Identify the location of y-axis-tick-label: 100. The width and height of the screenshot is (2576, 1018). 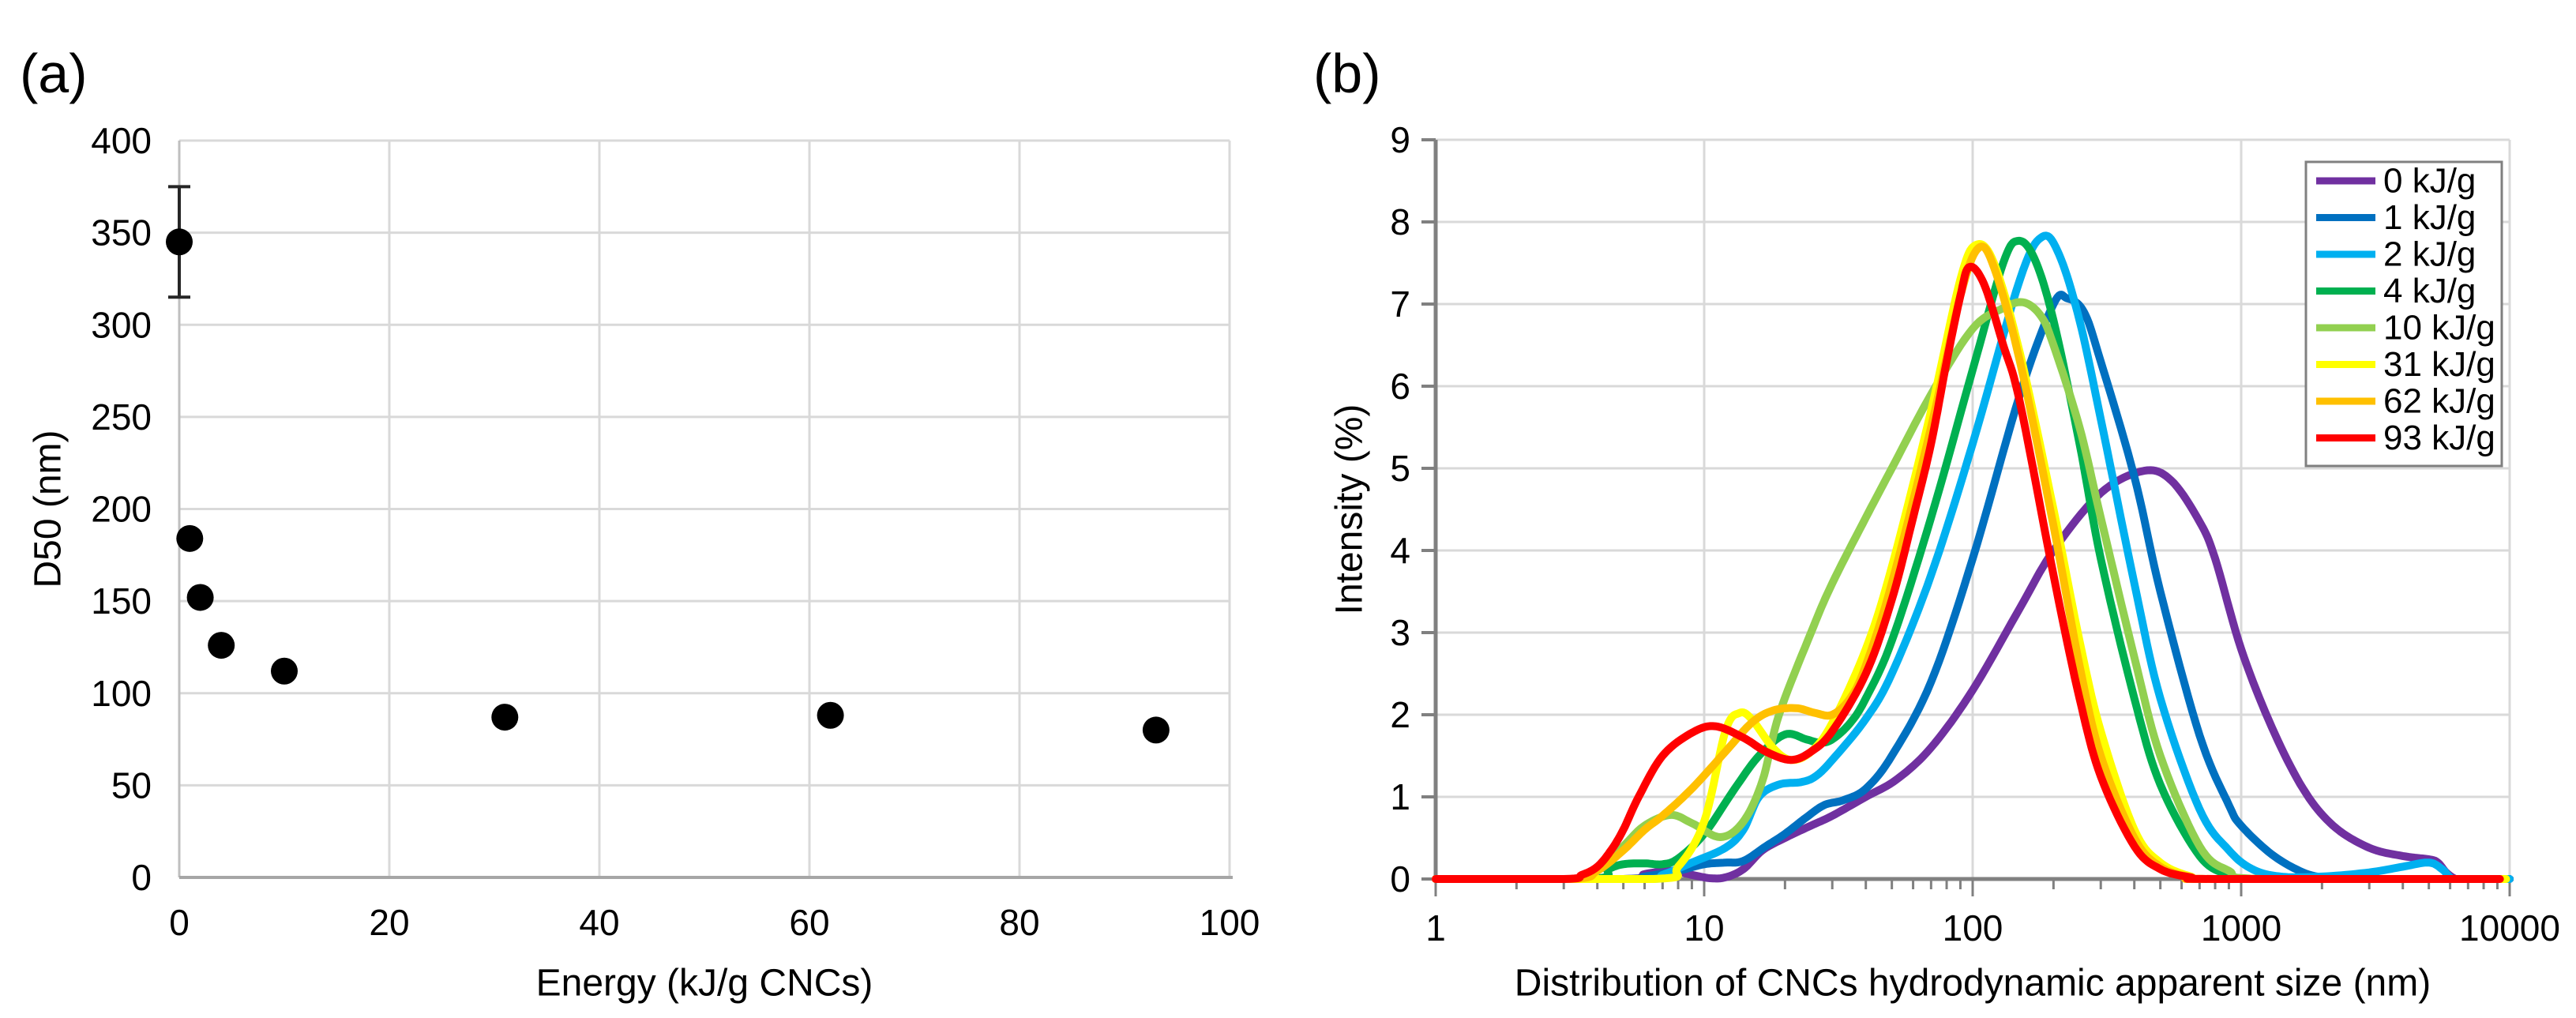
(121, 693).